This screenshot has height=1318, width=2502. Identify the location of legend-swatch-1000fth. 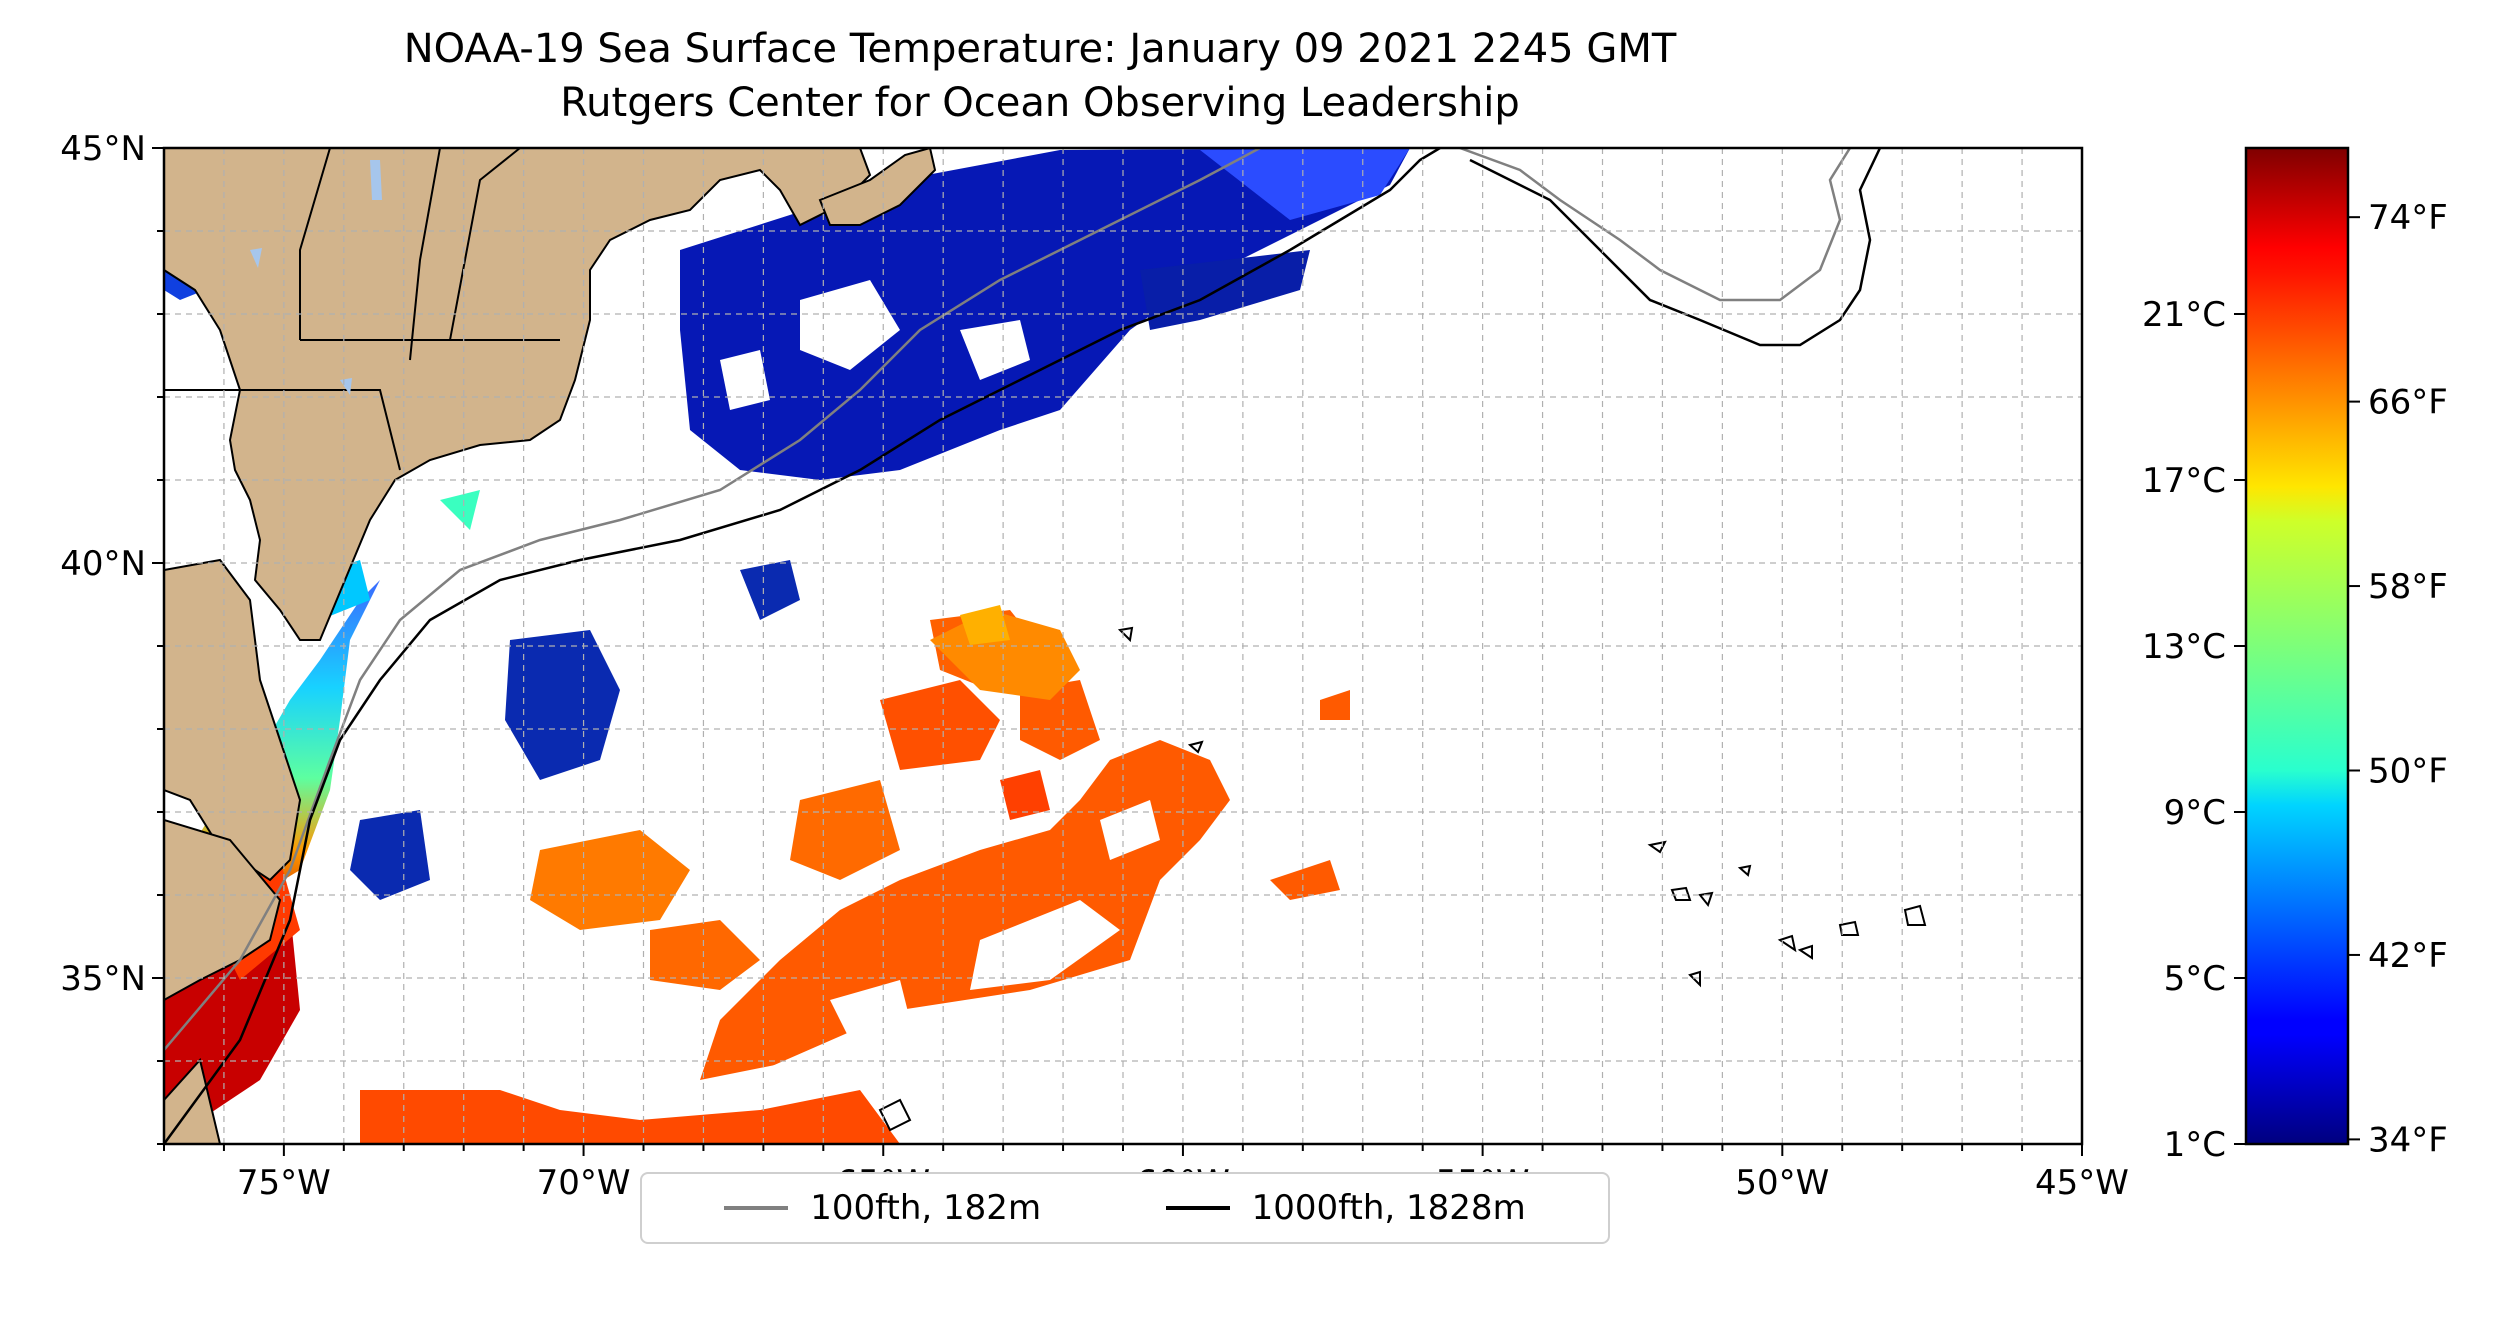
(1197, 1208).